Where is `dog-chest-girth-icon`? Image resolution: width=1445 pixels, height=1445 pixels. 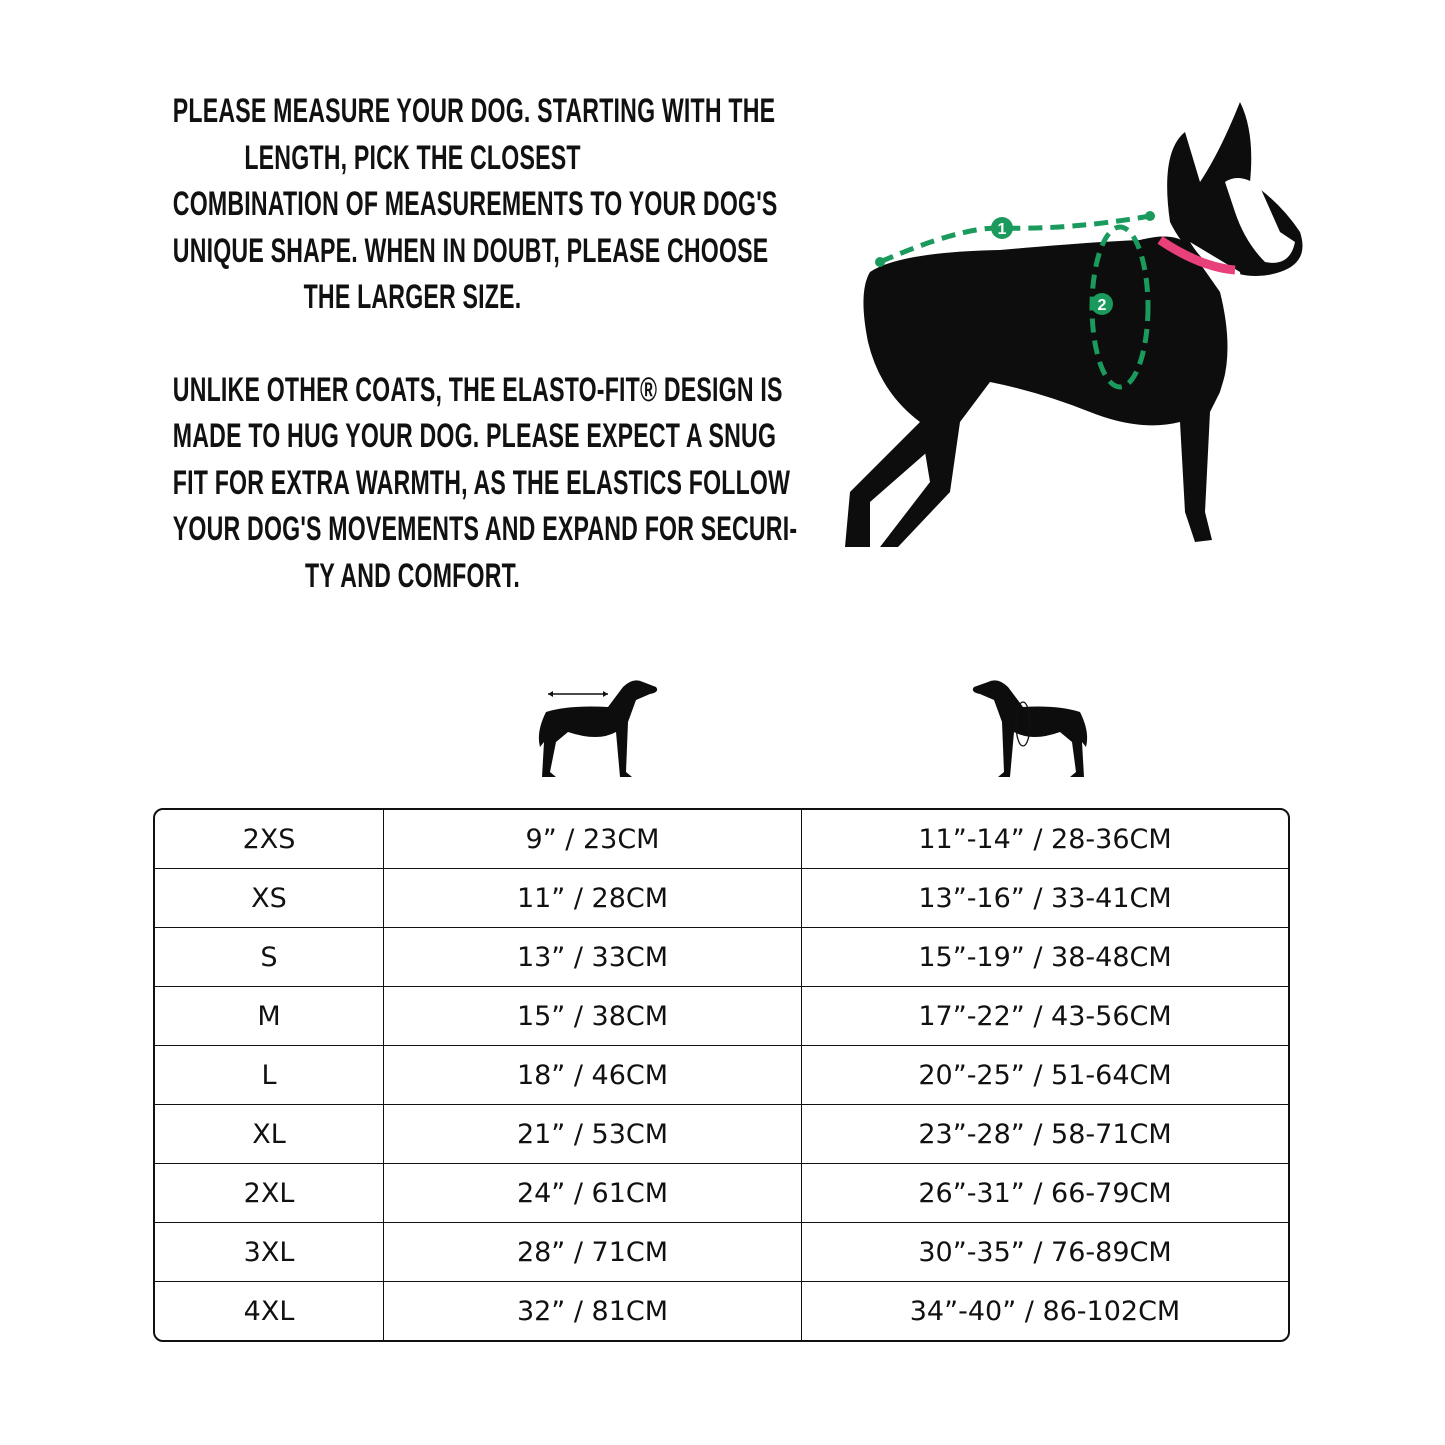
dog-chest-girth-icon is located at coordinates (1030, 728).